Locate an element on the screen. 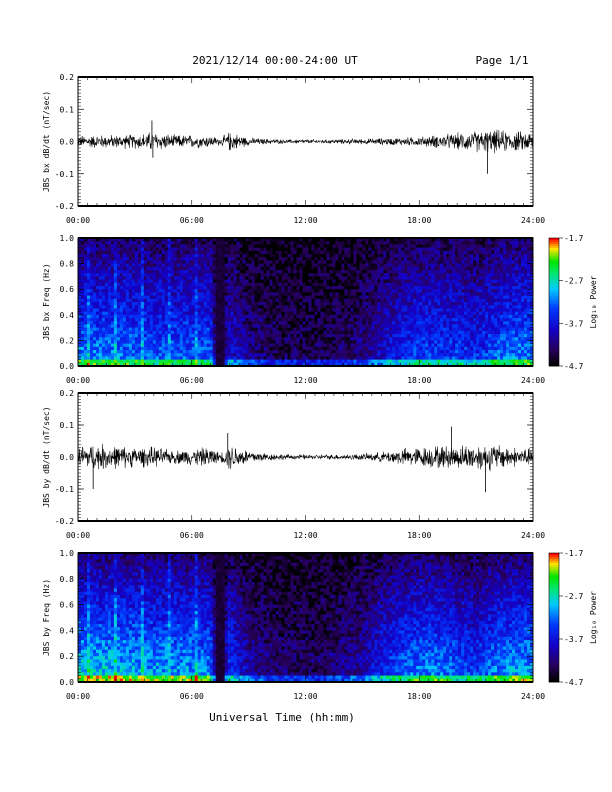 The width and height of the screenshot is (612, 792). heatmap-bx_spec-cells is located at coordinates (306, 302).